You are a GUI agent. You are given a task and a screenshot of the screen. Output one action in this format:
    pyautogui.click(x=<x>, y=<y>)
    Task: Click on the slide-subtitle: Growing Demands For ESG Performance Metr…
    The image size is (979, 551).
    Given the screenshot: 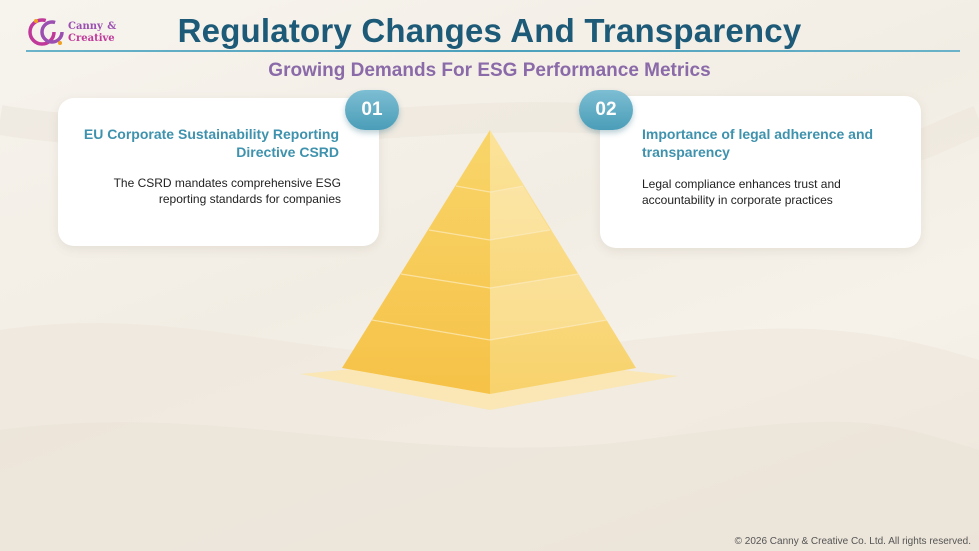 What is the action you would take?
    pyautogui.click(x=489, y=70)
    